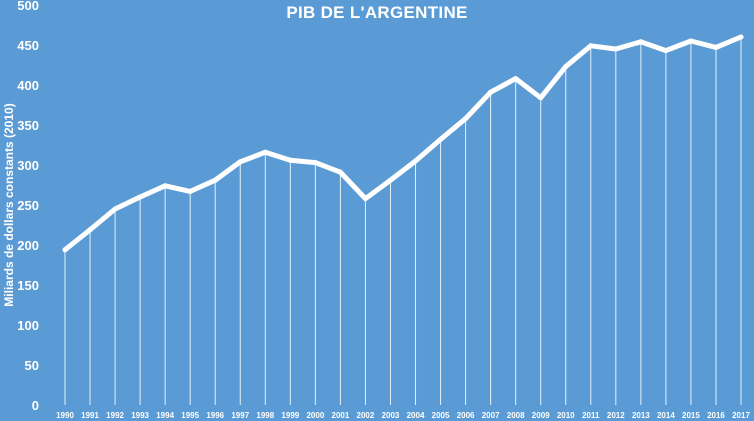 The width and height of the screenshot is (754, 421). What do you see at coordinates (716, 415) in the screenshot?
I see `x-tick-label: 2016` at bounding box center [716, 415].